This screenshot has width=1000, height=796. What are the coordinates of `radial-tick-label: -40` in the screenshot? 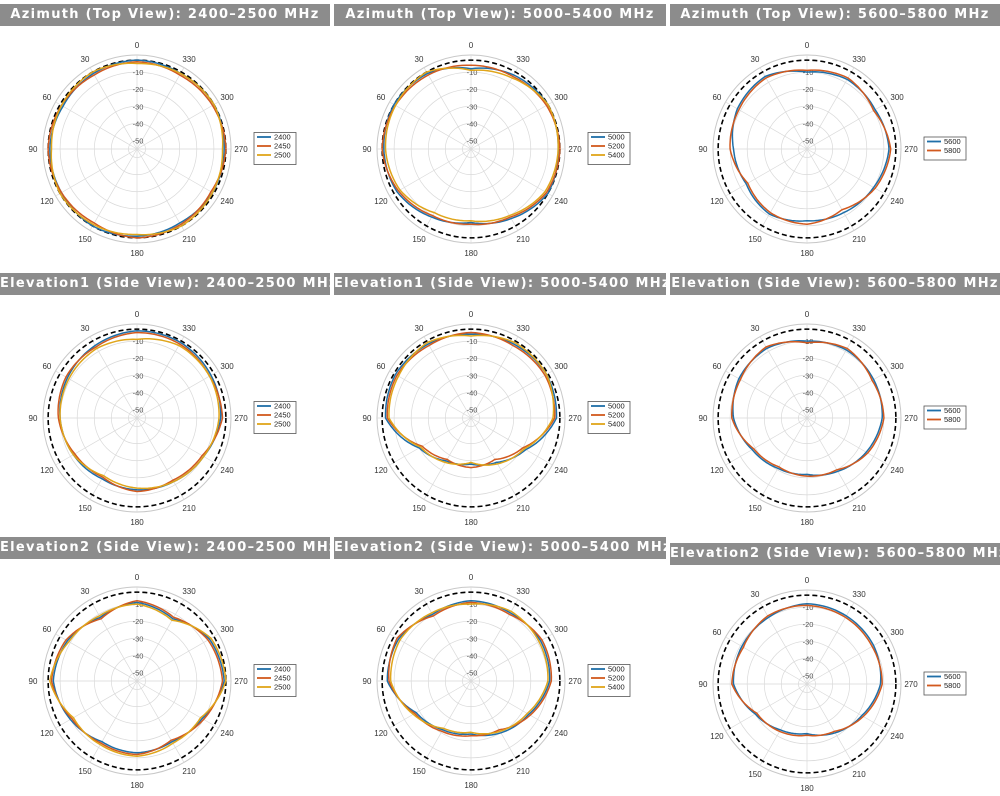 It's located at (138, 655).